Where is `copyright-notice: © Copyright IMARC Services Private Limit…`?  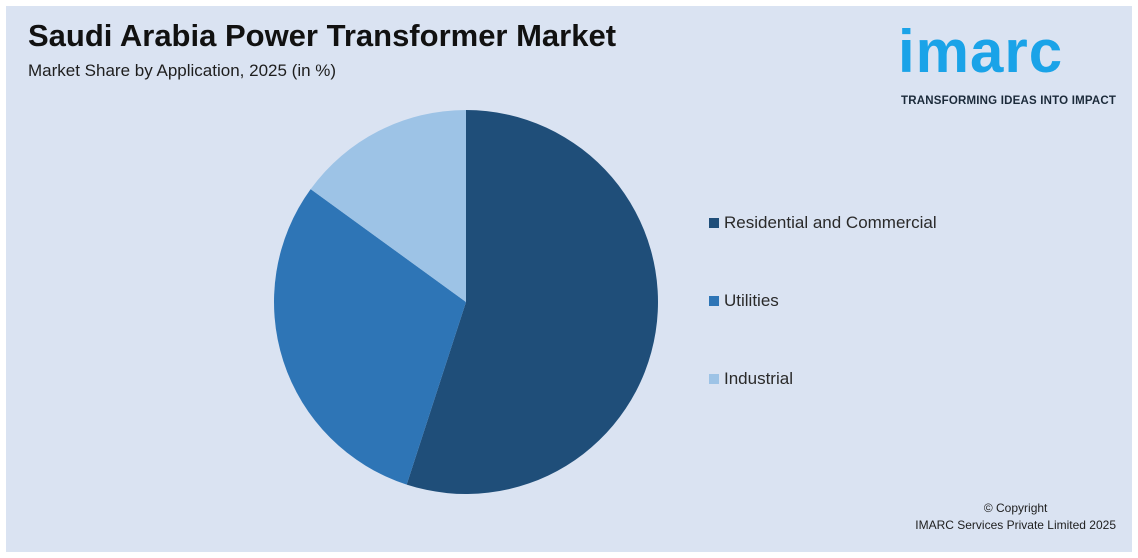 copyright-notice: © Copyright IMARC Services Private Limit… is located at coordinates (1015, 517).